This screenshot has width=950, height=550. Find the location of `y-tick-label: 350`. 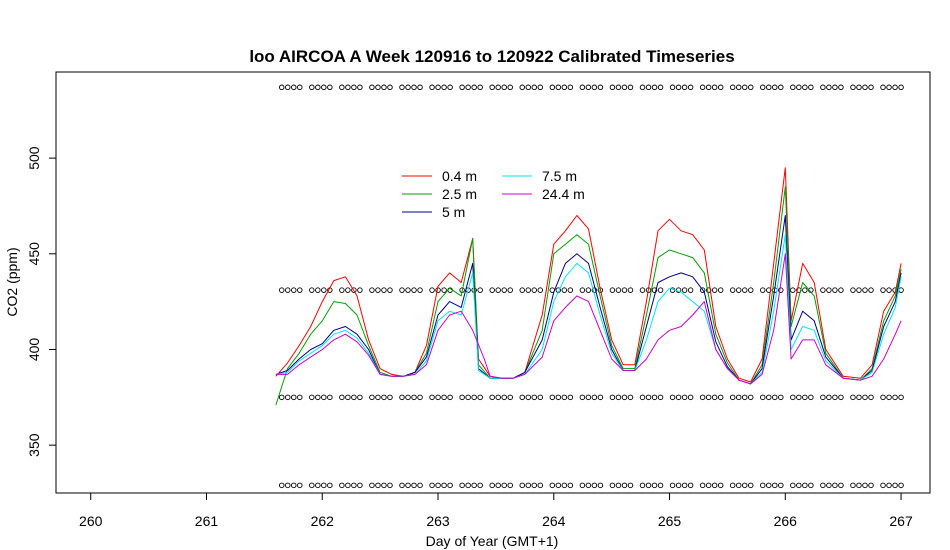

y-tick-label: 350 is located at coordinates (34, 445).